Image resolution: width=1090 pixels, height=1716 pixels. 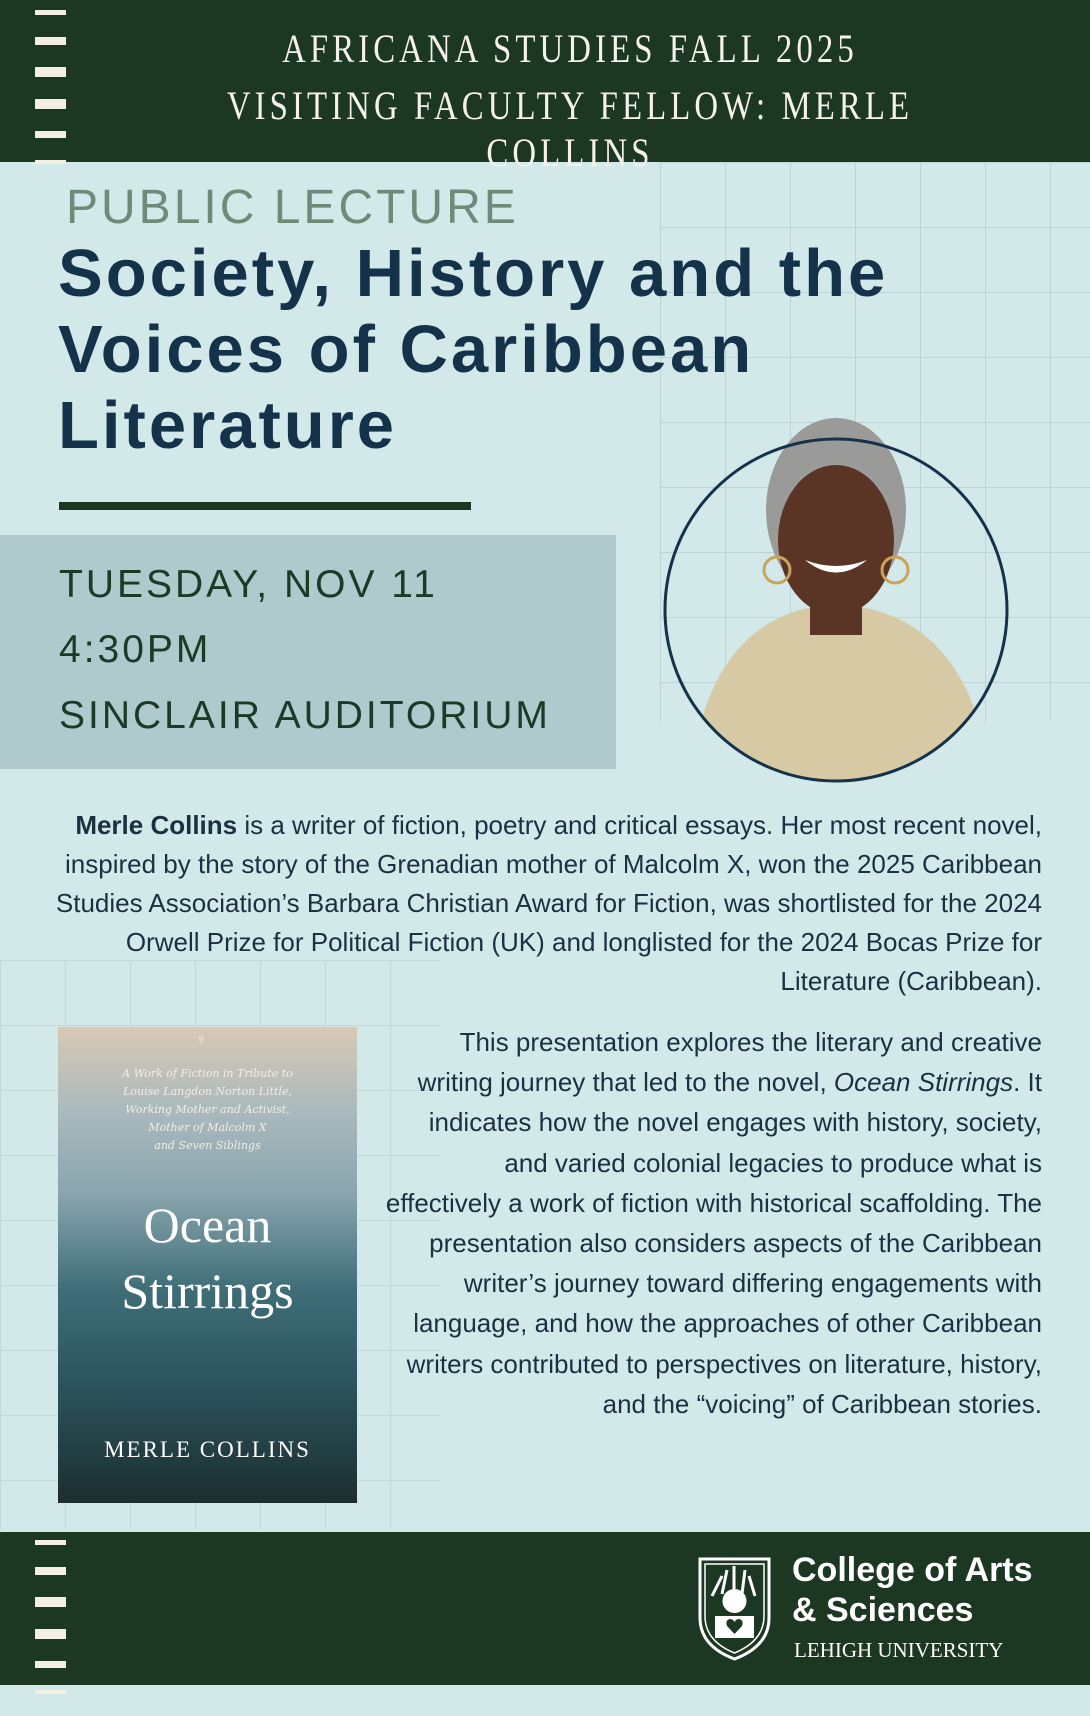 What do you see at coordinates (570, 48) in the screenshot?
I see `header-line-1: AFRICANA STUDIES FALL 2025` at bounding box center [570, 48].